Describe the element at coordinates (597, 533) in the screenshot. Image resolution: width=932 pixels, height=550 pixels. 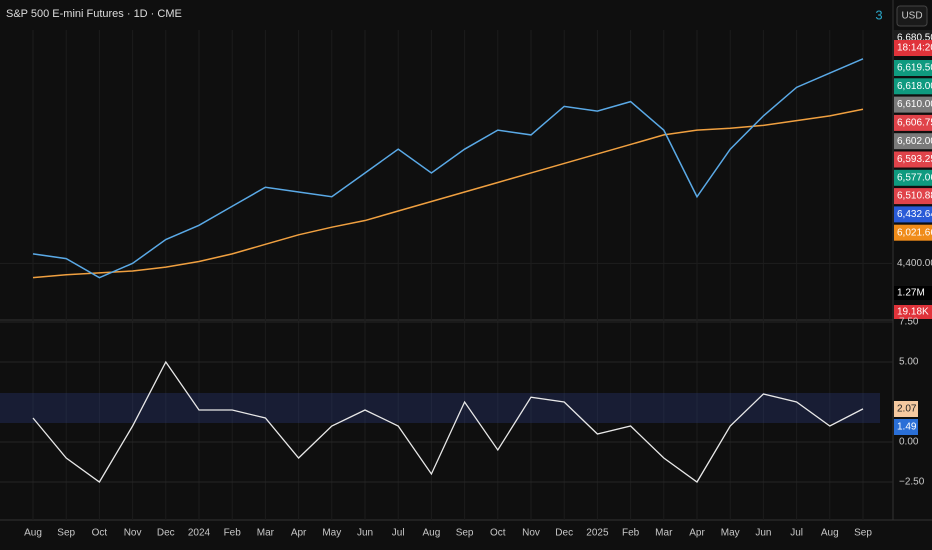
I see `x-tick-label: 2025` at that location.